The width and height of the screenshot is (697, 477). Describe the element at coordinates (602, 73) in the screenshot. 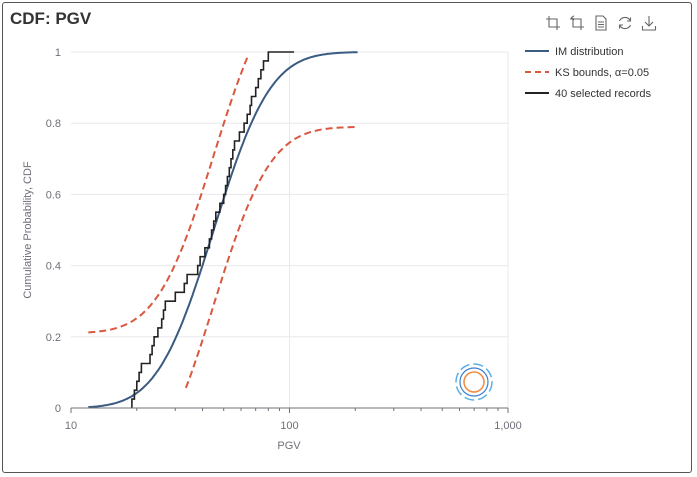

I see `legend-label: KS bounds, α=0.05` at that location.